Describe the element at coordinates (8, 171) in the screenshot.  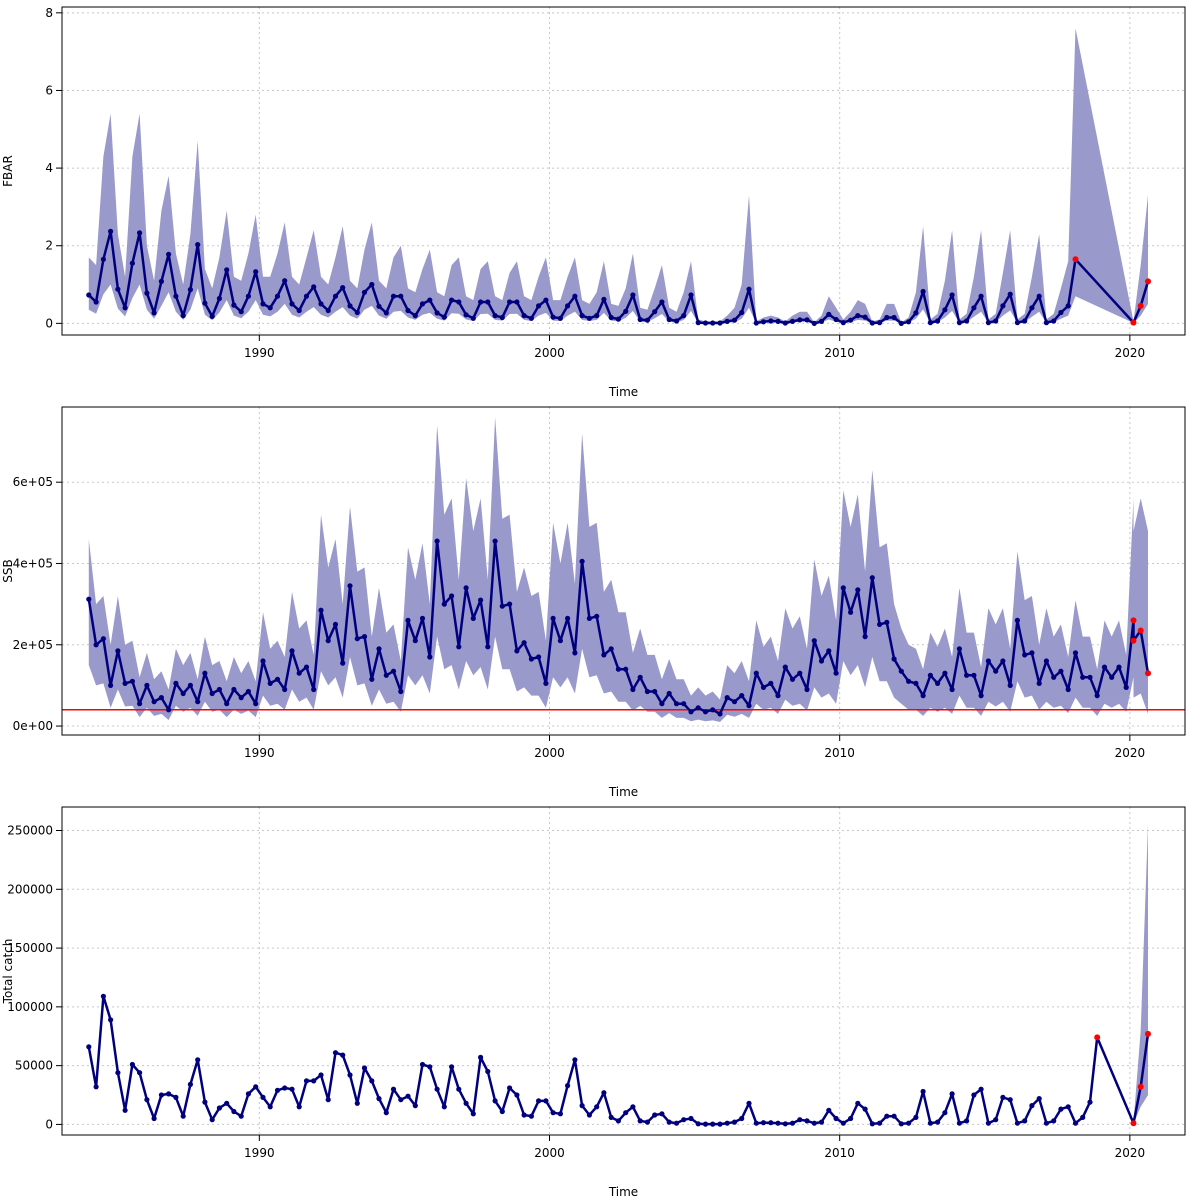
I see `y-axis-title: FBAR` at that location.